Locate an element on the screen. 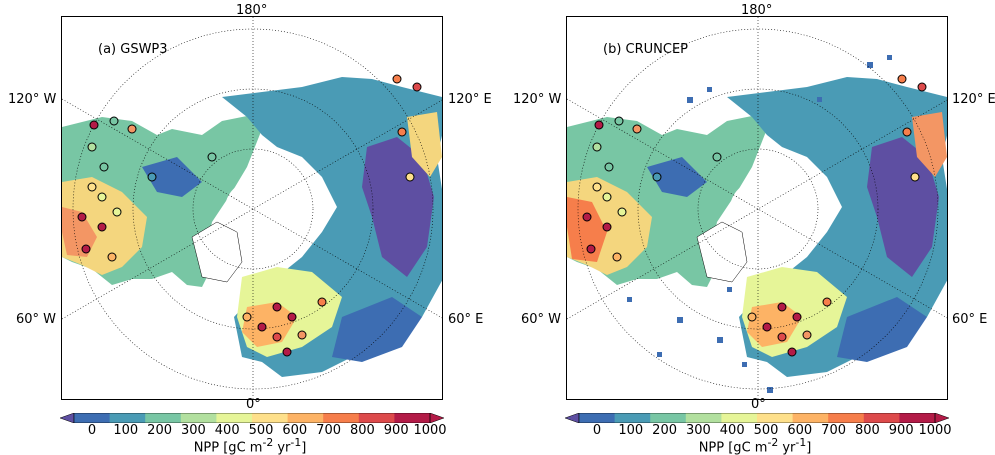 This screenshot has width=995, height=455. panel-label: (a) GSWP3 is located at coordinates (133, 49).